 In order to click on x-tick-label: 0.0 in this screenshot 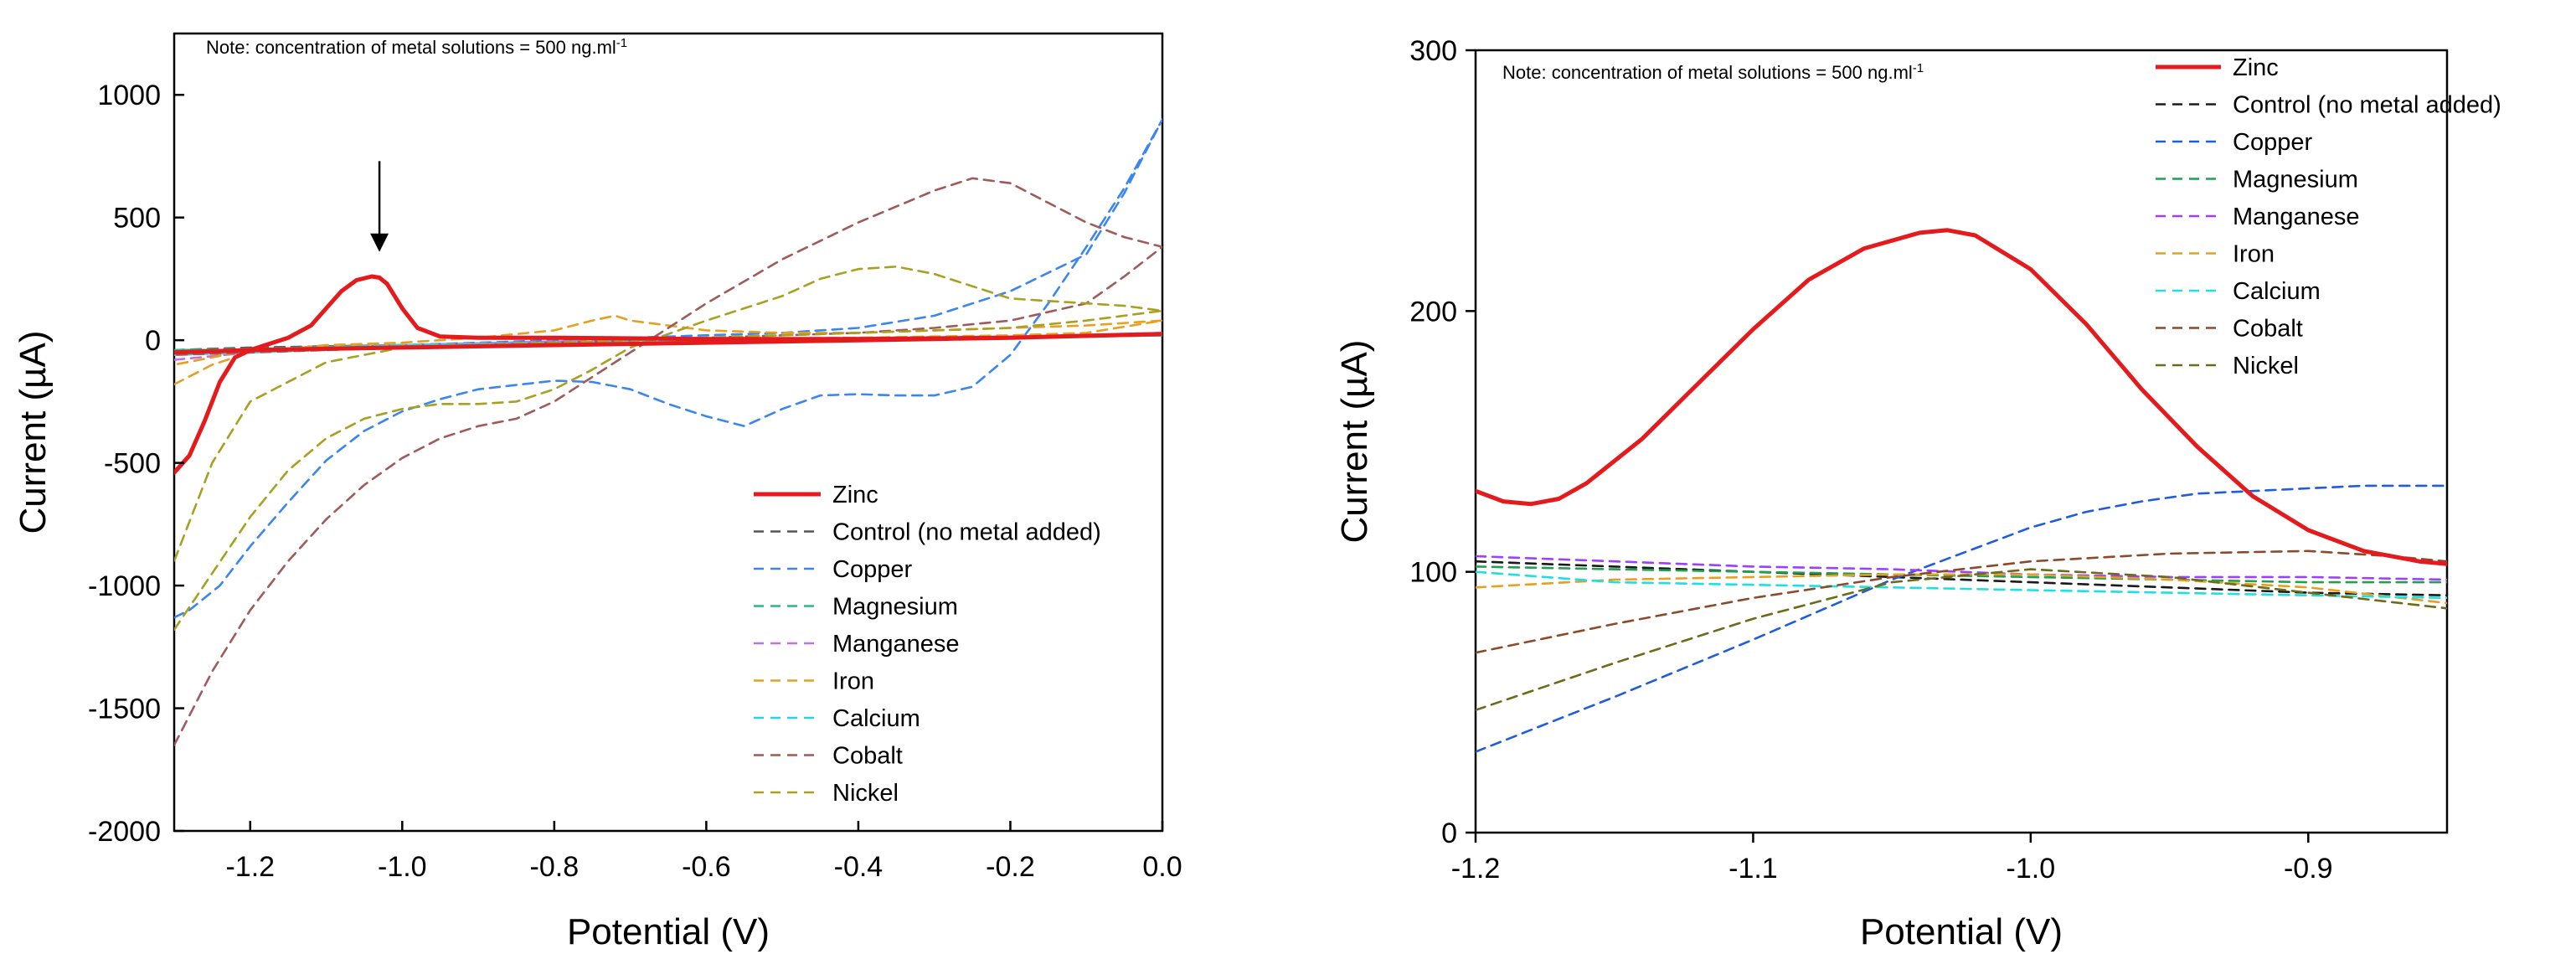, I will do `click(1162, 867)`.